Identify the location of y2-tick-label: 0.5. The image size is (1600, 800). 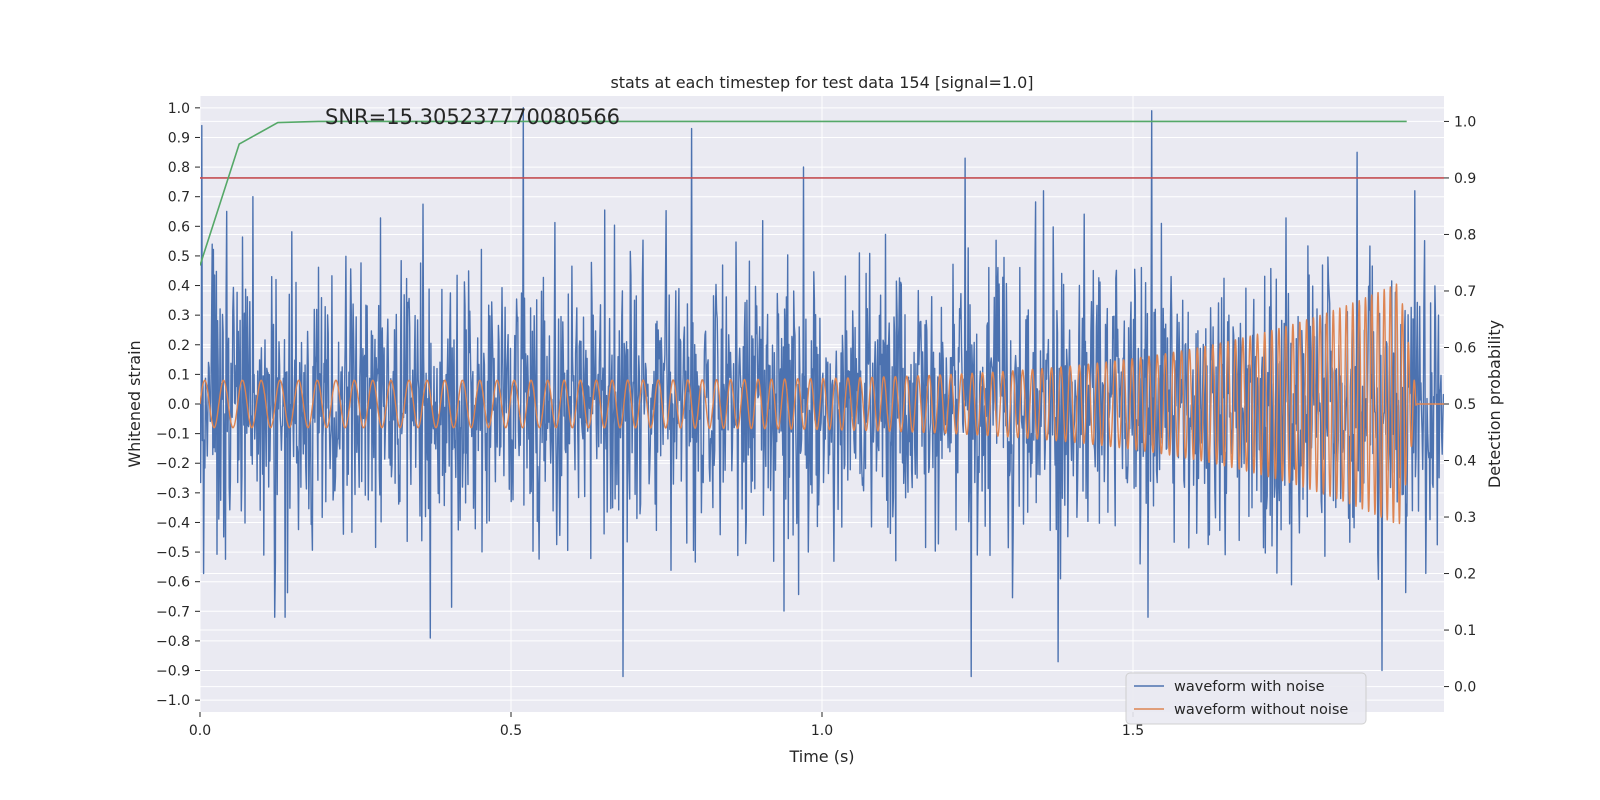
(1465, 405).